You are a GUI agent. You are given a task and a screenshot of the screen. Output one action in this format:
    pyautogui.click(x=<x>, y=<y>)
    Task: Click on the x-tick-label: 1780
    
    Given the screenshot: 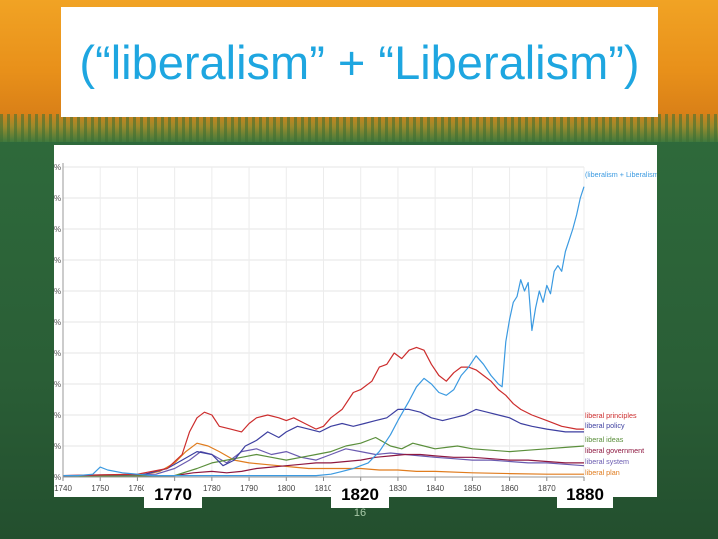 What is the action you would take?
    pyautogui.click(x=212, y=488)
    